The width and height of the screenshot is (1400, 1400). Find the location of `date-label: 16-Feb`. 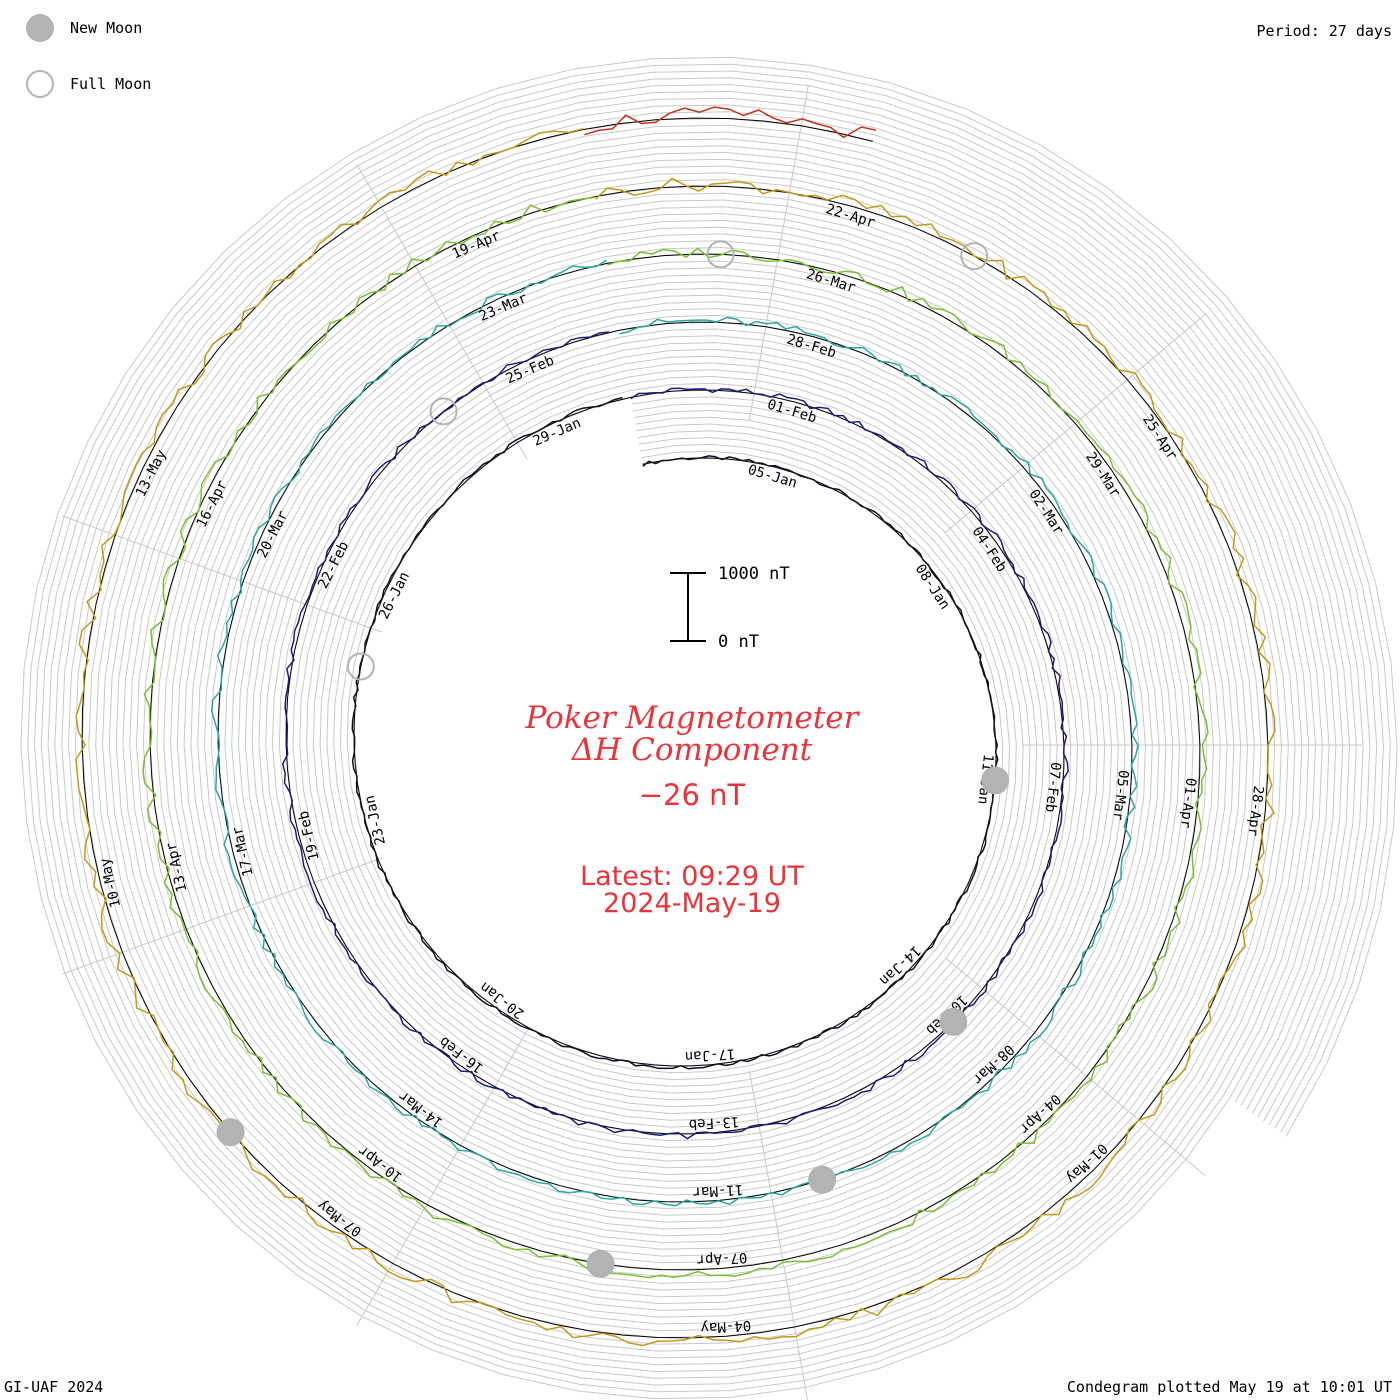

date-label: 16-Feb is located at coordinates (462, 1054).